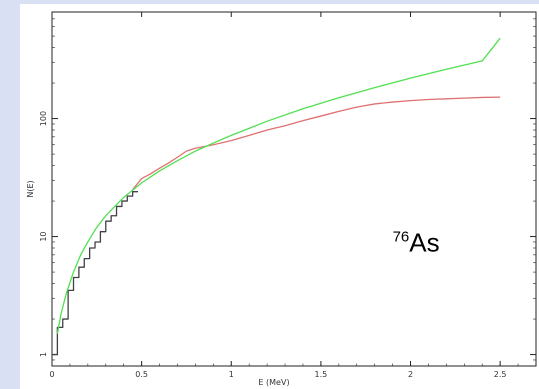  Describe the element at coordinates (424, 242) in the screenshot. I see `isotope-symbol: As` at that location.